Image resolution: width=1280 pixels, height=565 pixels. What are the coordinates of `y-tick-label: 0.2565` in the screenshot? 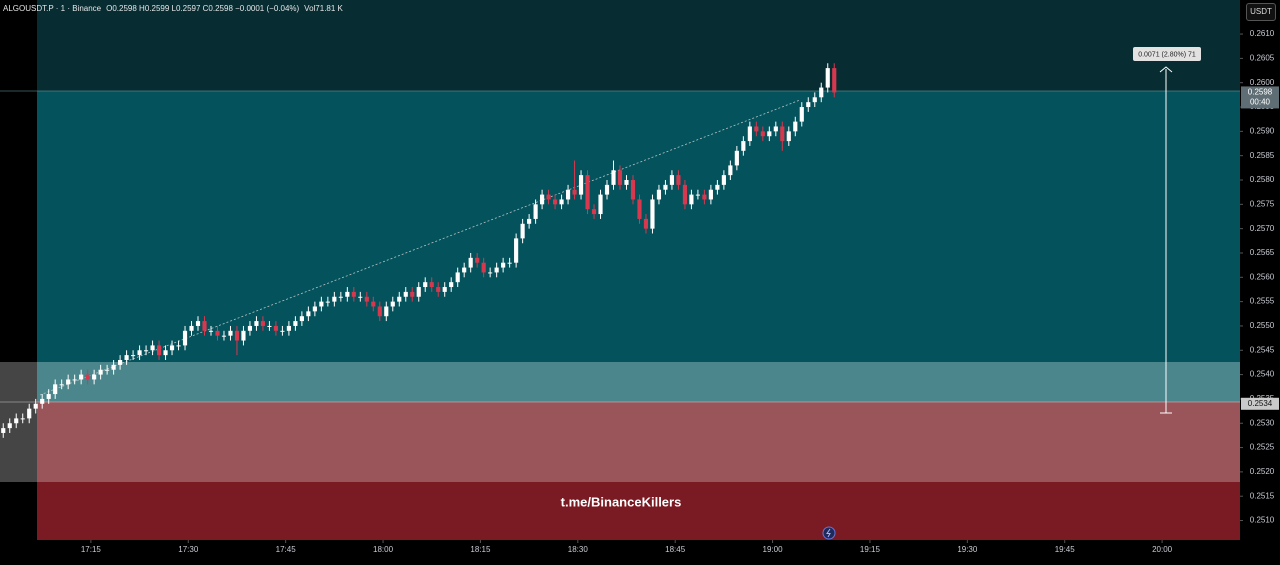 It's located at (1262, 252).